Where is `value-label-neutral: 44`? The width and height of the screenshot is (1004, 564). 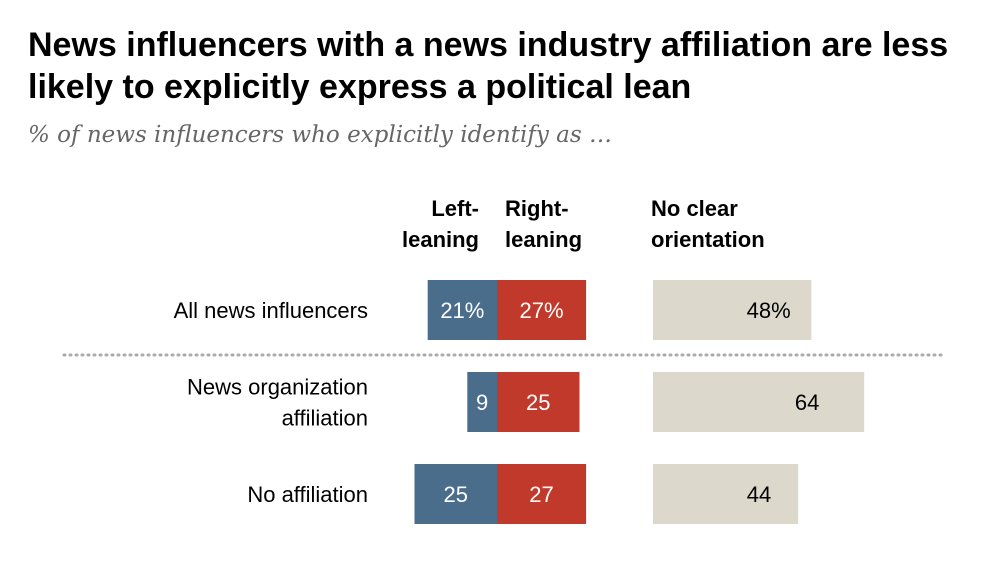
value-label-neutral: 44 is located at coordinates (759, 494).